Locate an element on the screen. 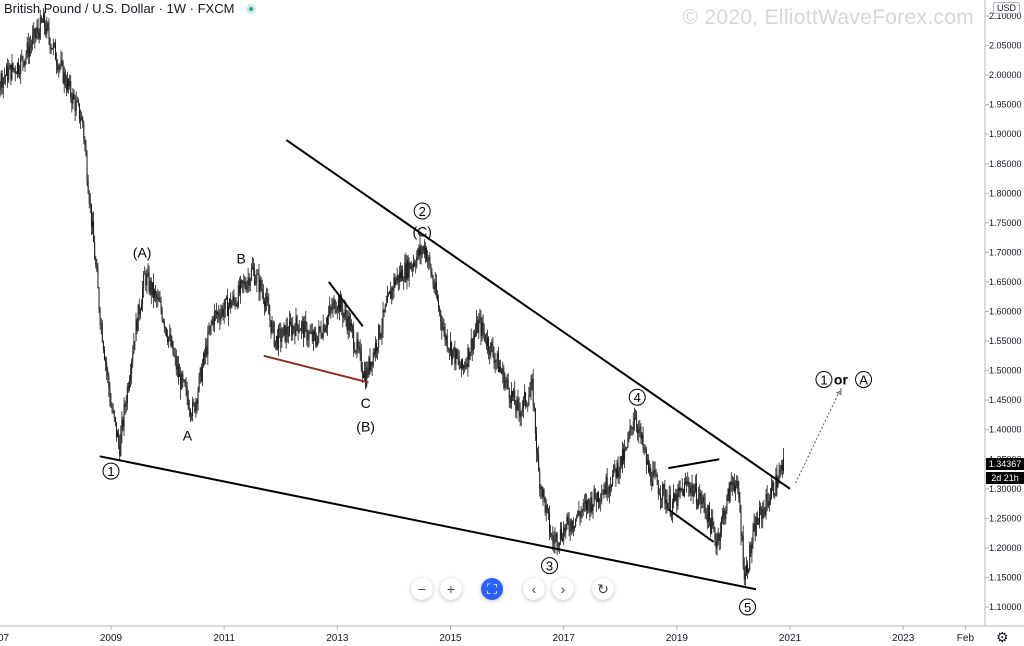 The width and height of the screenshot is (1024, 646). zoom-in-button: + is located at coordinates (451, 589).